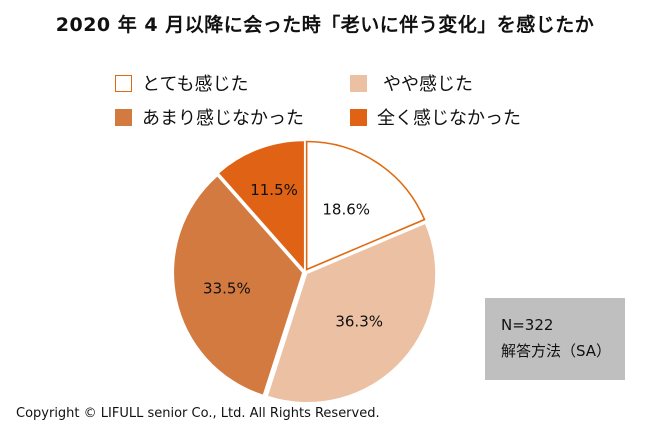  Describe the element at coordinates (195, 84) in the screenshot. I see `legend-label-very: とても感じた` at that location.